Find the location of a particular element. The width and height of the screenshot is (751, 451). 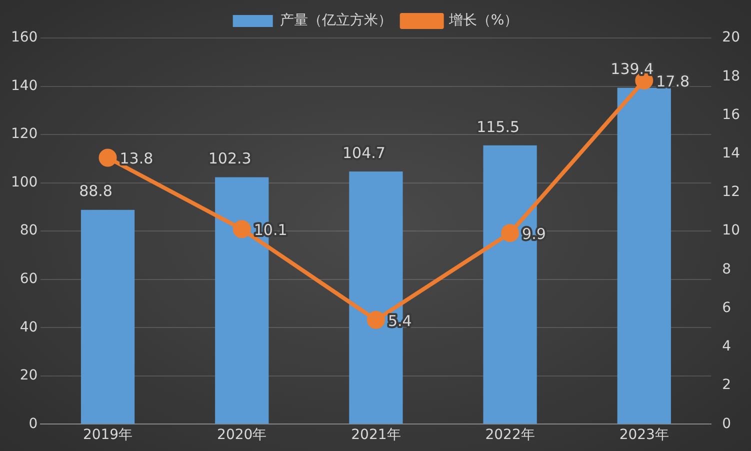

y2-tick-label: 14 is located at coordinates (731, 154).